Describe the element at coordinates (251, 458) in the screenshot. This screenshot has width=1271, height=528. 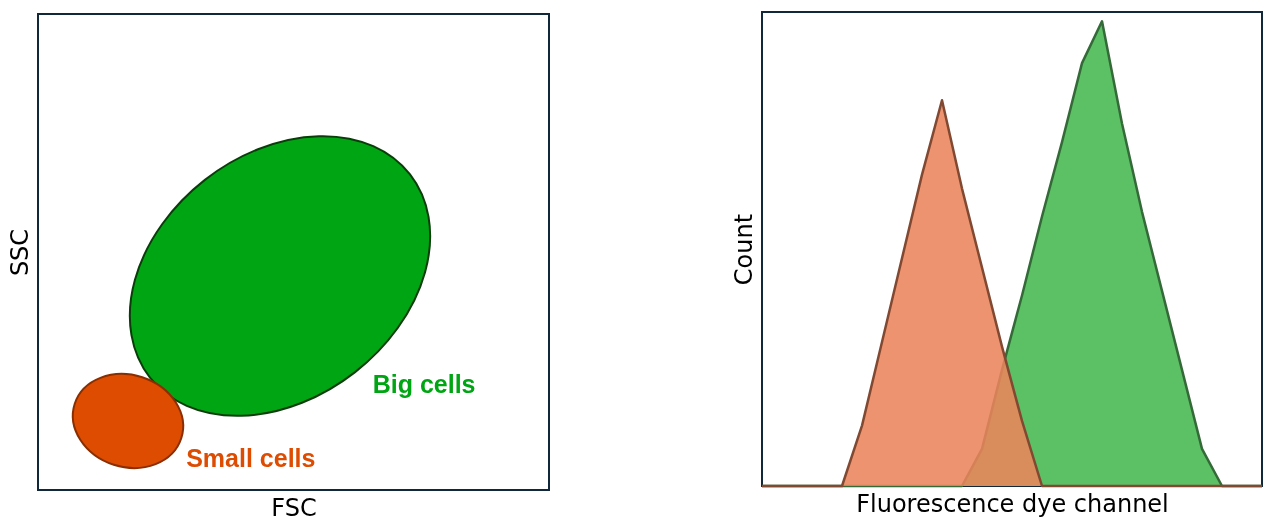
I see `text: Small cells` at that location.